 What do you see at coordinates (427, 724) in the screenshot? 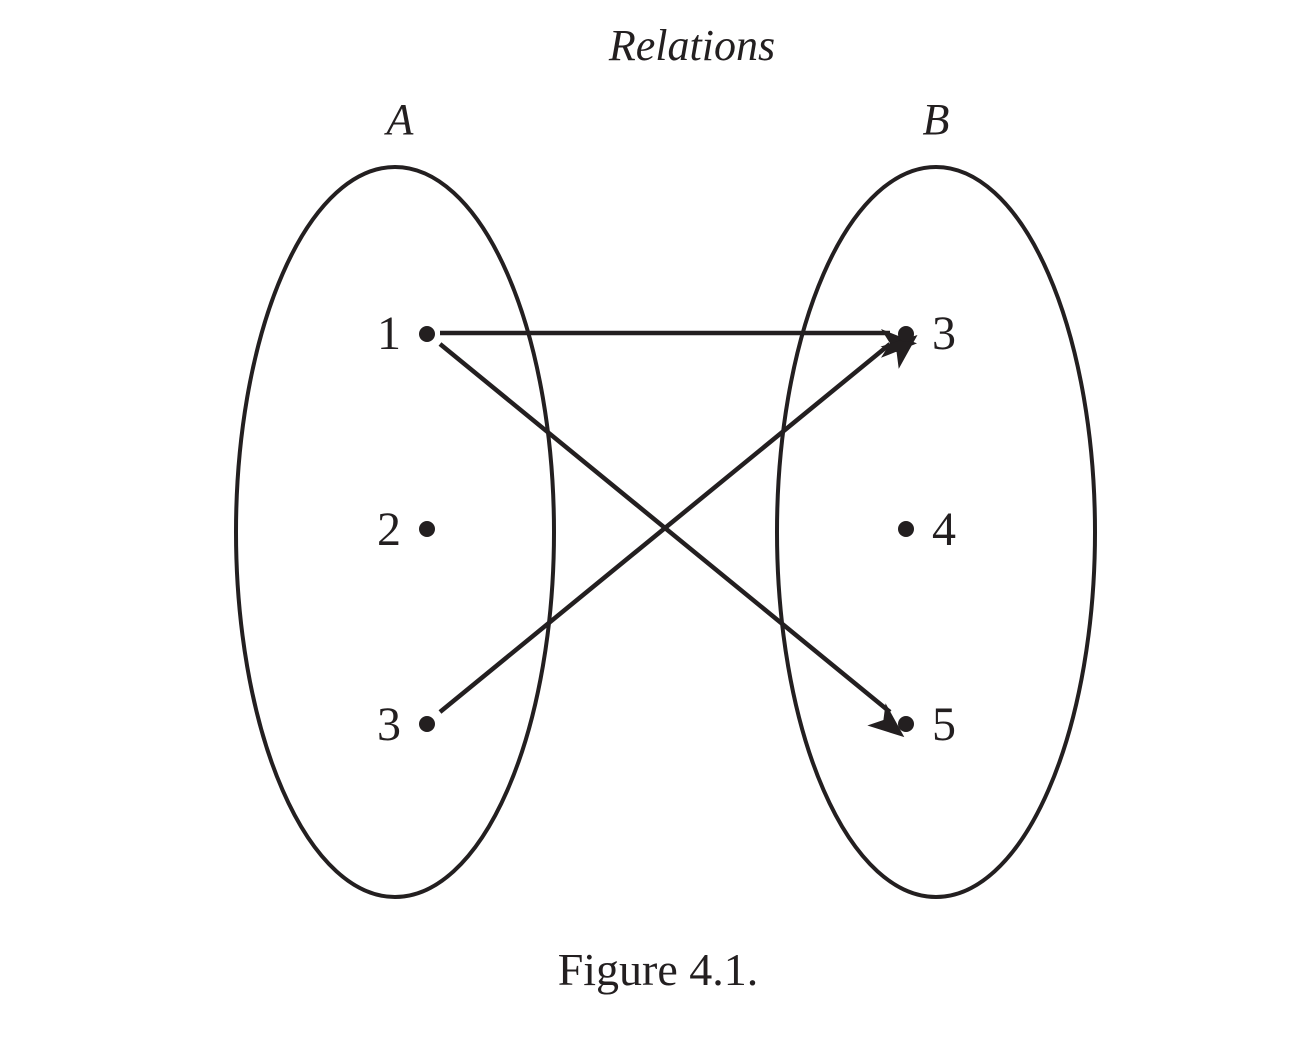
I see `set-a-element-3-dot` at bounding box center [427, 724].